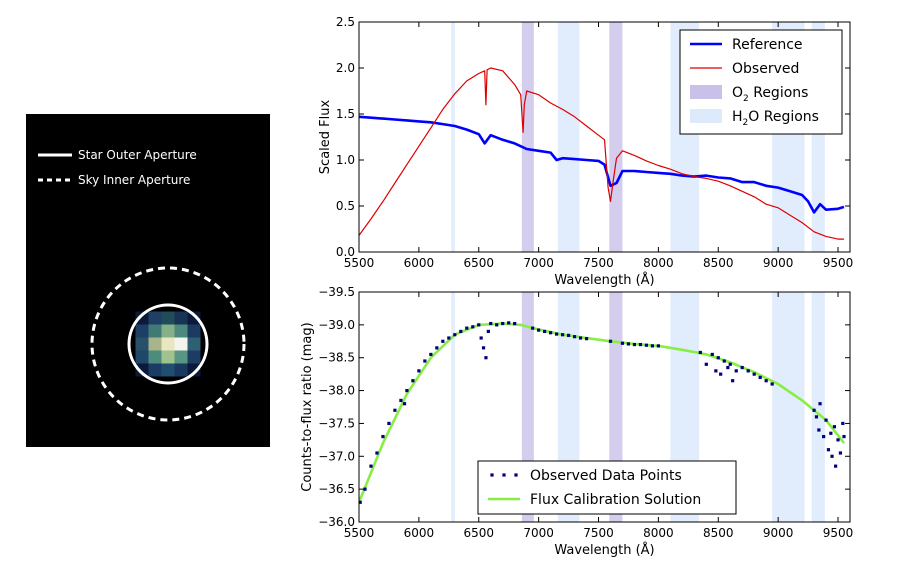  I want to click on legend-label: Observed, so click(765, 69).